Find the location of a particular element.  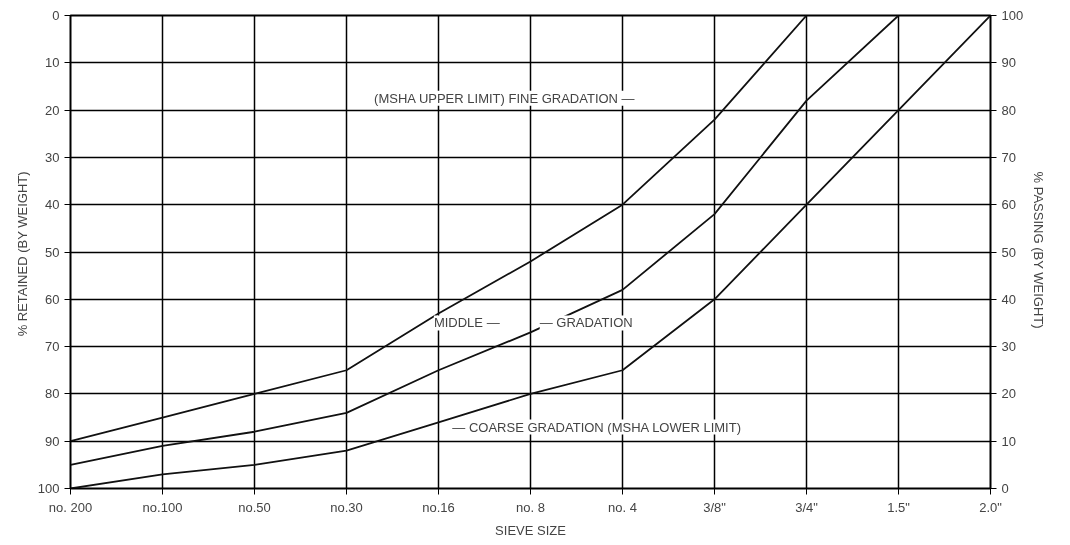

x-tick-label: no. 4 is located at coordinates (622, 507).